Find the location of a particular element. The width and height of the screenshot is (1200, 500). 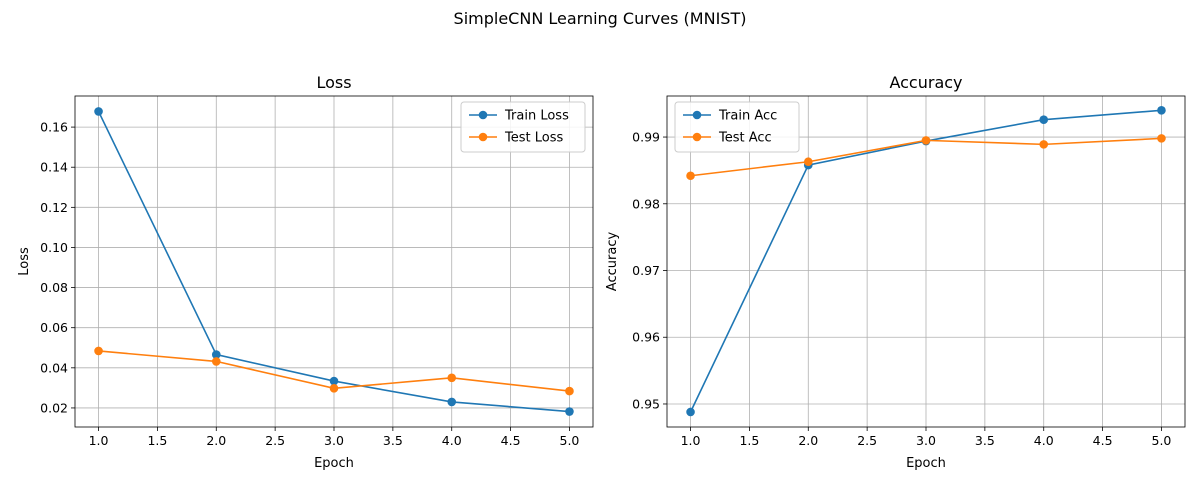

test-acc-legend-label: Test Acc is located at coordinates (745, 138).